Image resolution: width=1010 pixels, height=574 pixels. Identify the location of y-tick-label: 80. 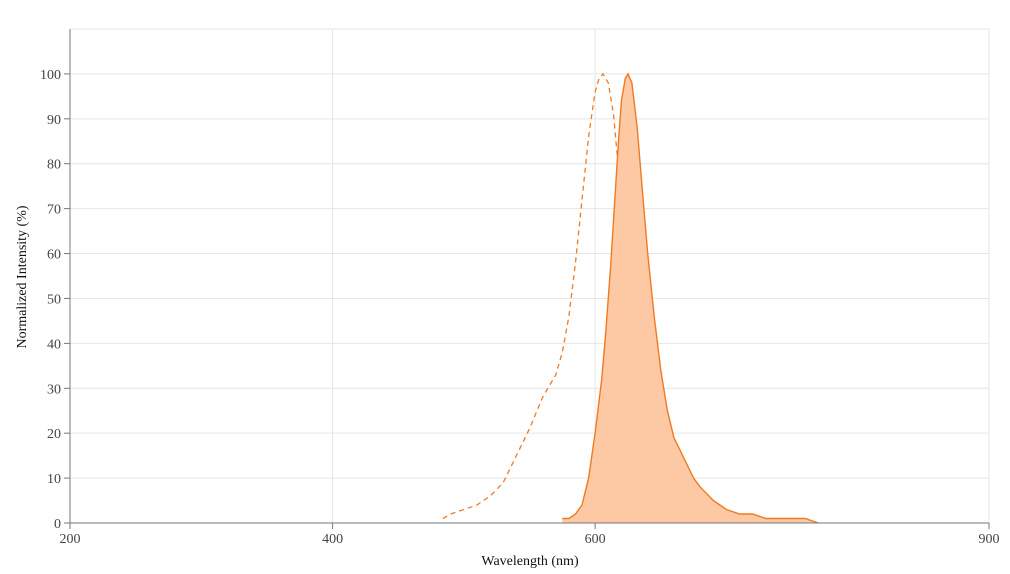
(54, 165).